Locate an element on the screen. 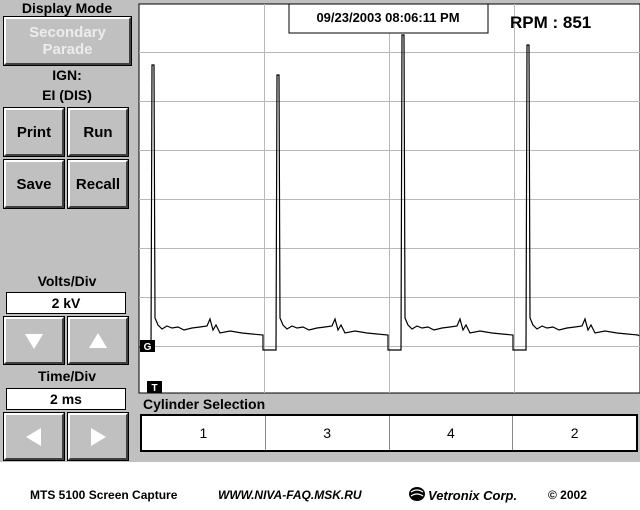  trigger-marker-box is located at coordinates (154, 387).